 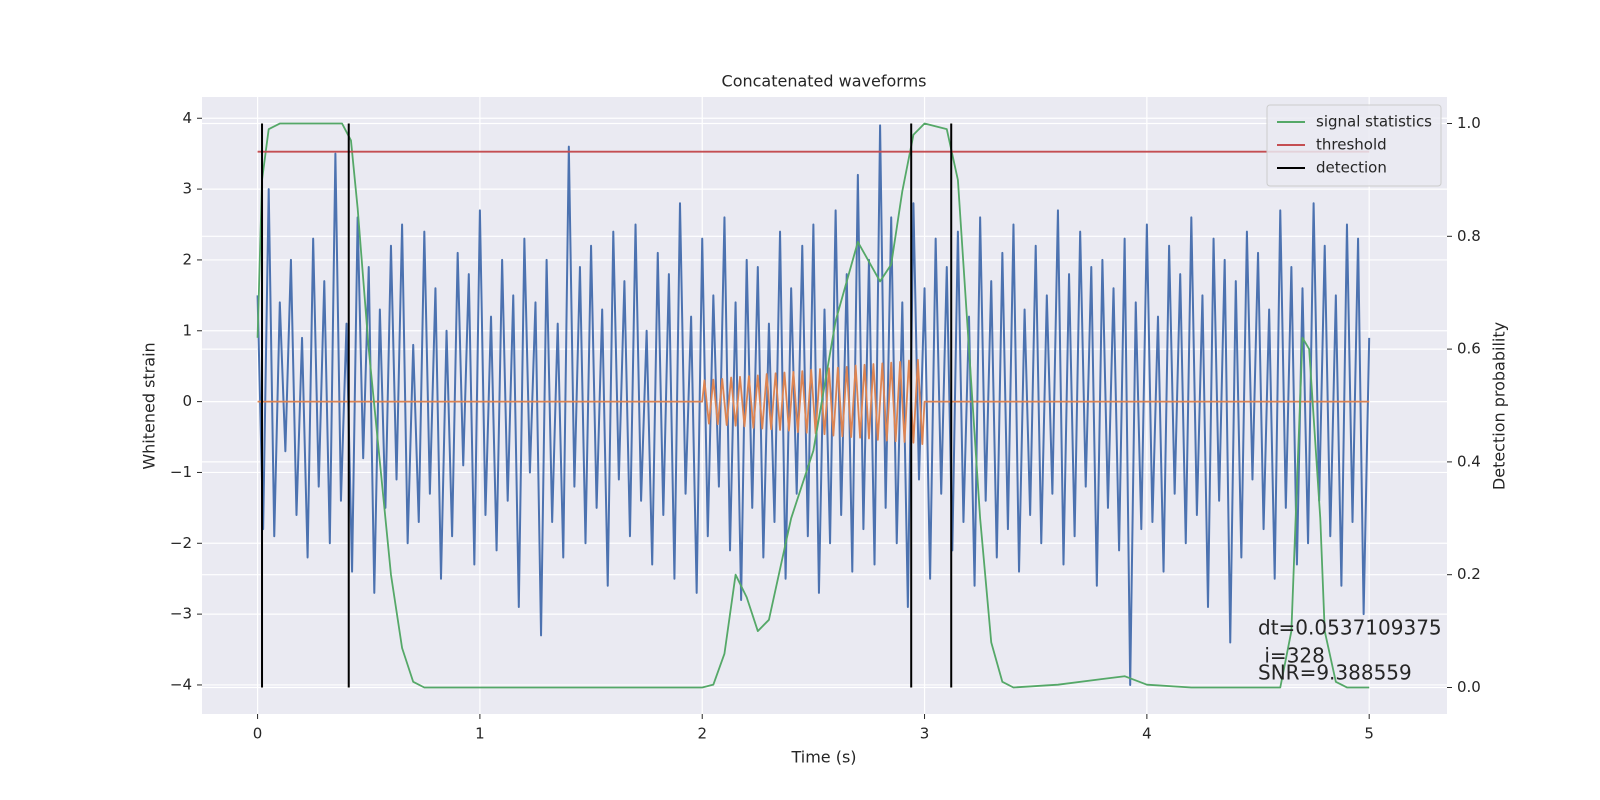 What do you see at coordinates (149, 405) in the screenshot?
I see `y-axis-label: Whitened strain` at bounding box center [149, 405].